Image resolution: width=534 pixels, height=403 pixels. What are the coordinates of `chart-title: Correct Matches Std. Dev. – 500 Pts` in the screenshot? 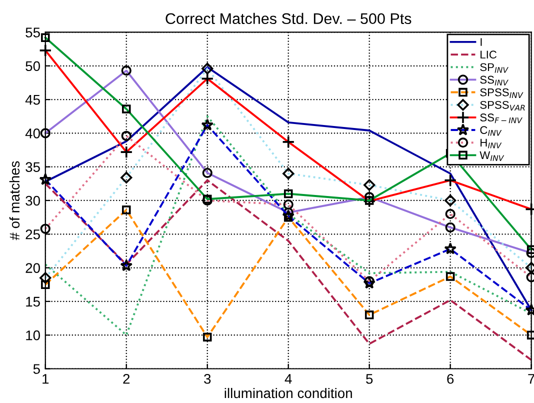 It's located at (289, 18).